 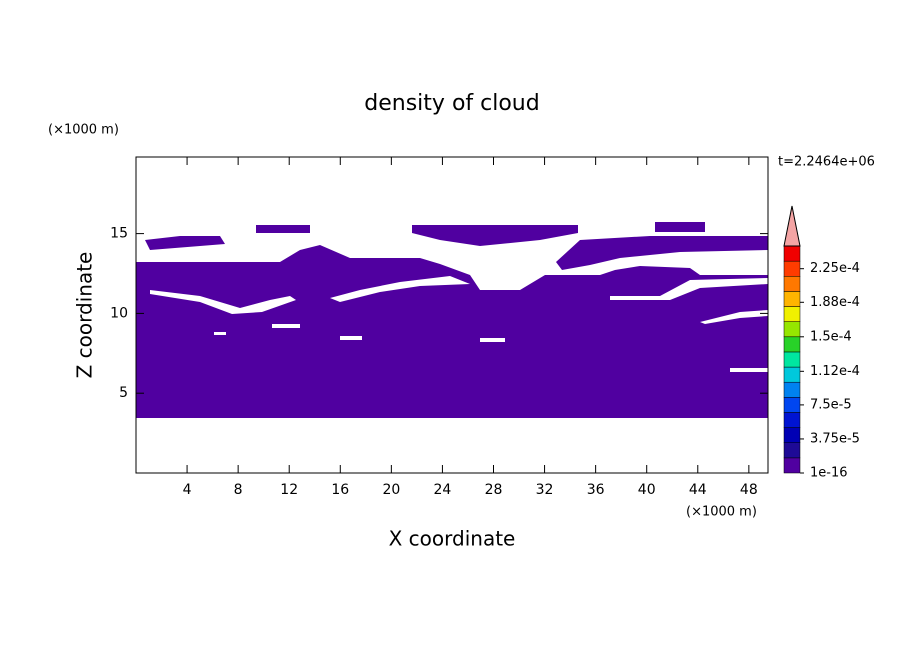 I want to click on y-unit: (×1000 m), so click(x=83, y=130).